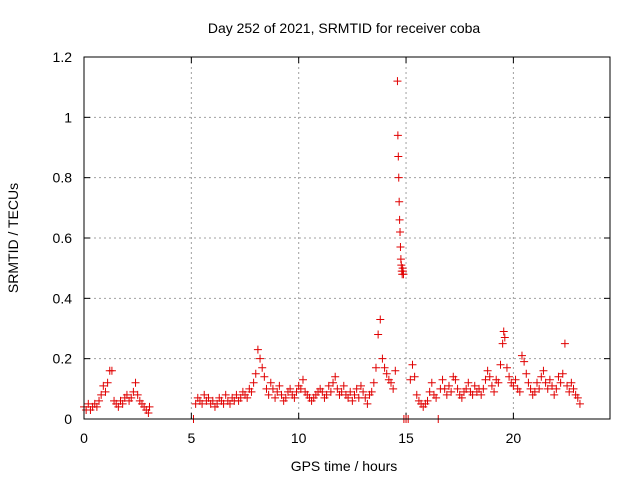 This screenshot has height=480, width=640. What do you see at coordinates (63, 178) in the screenshot?
I see `y-tick-label: 0.8` at bounding box center [63, 178].